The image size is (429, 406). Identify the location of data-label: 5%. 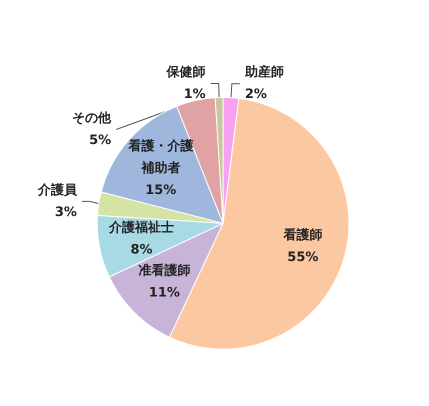
(100, 140).